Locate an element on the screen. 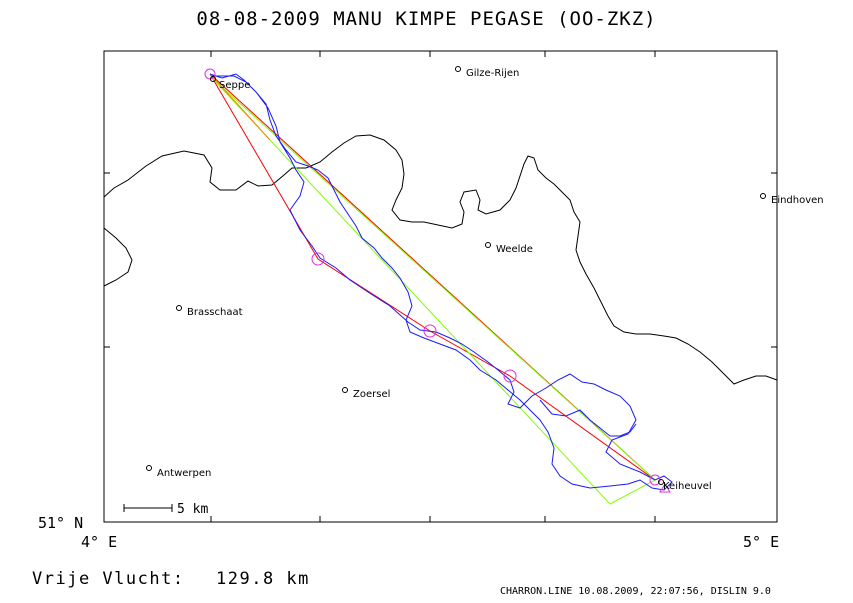  place-marker-keiheuvel is located at coordinates (661, 482).